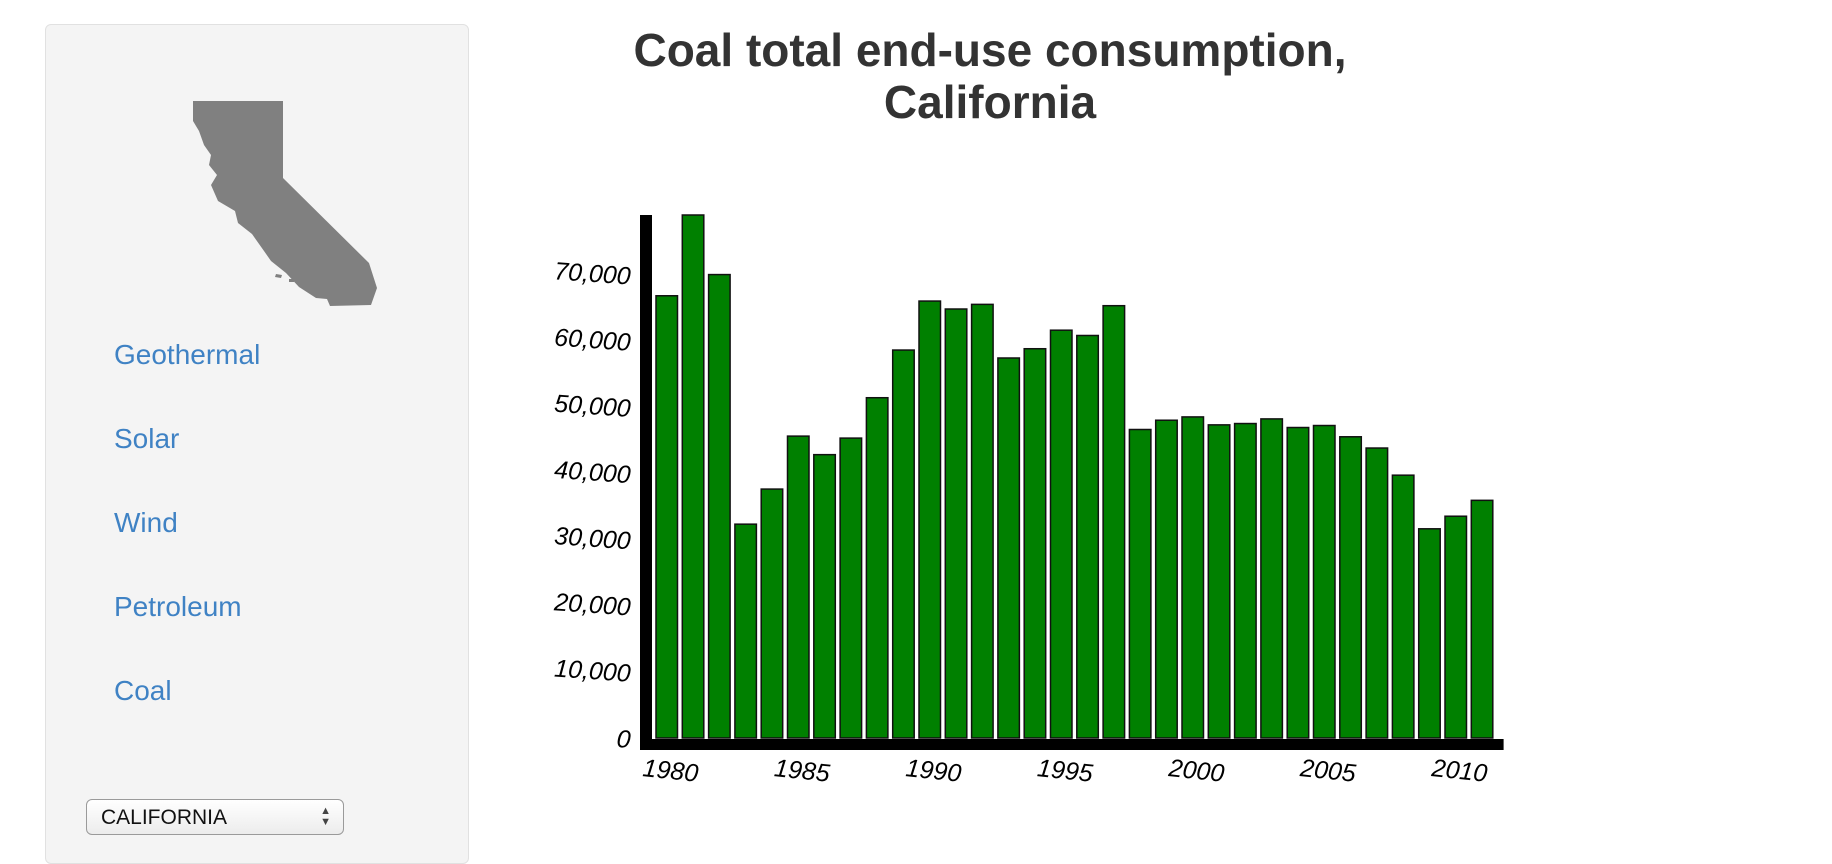  What do you see at coordinates (646, 482) in the screenshot?
I see `y-axis-line` at bounding box center [646, 482].